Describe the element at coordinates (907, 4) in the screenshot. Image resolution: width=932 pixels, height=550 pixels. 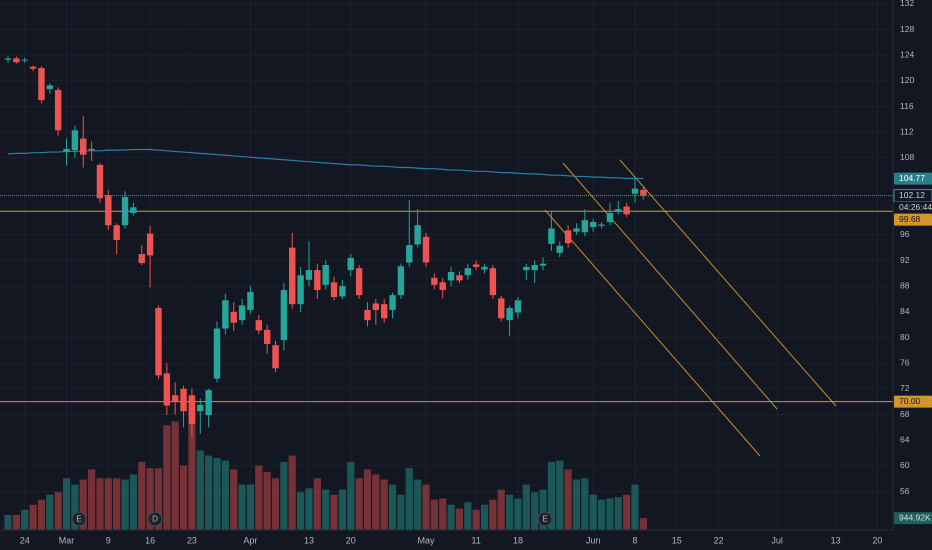
I see `y-tick-label: 132` at that location.